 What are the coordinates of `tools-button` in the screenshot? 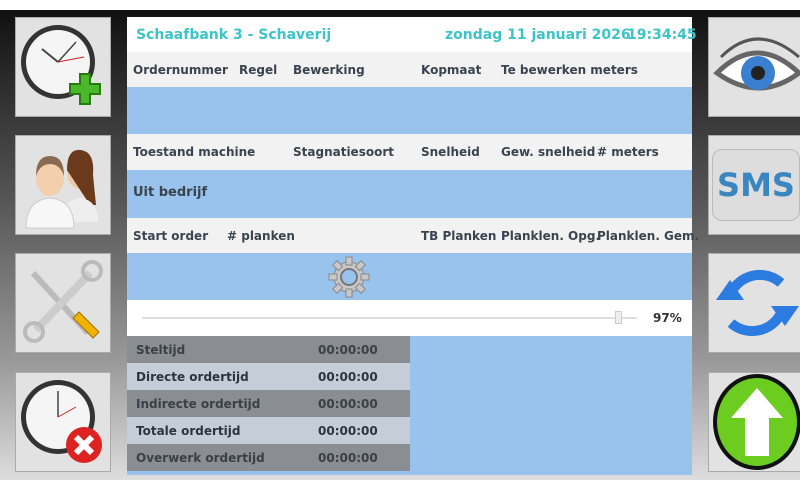 It's located at (63, 303).